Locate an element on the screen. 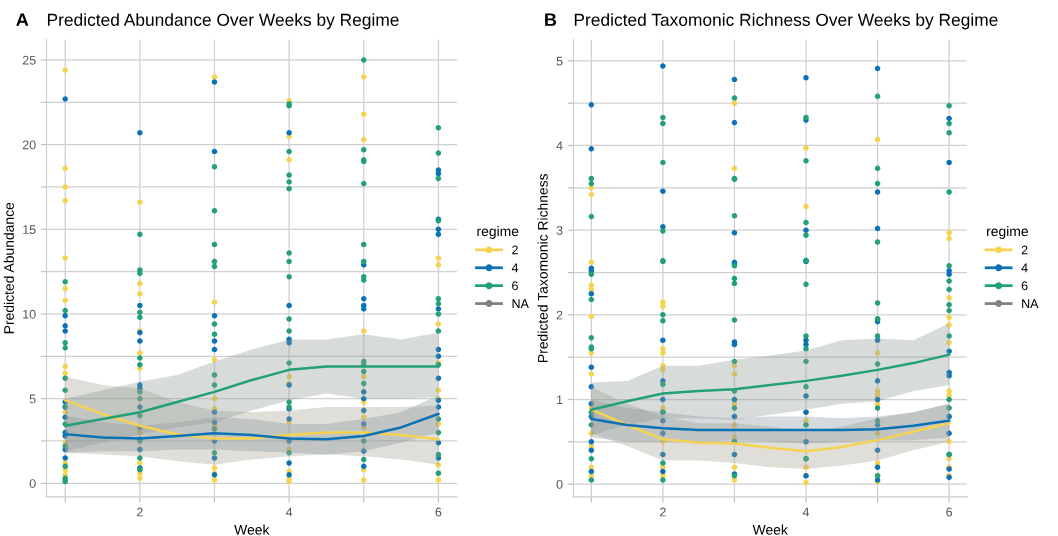  y-tick-label: 4 is located at coordinates (559, 146).